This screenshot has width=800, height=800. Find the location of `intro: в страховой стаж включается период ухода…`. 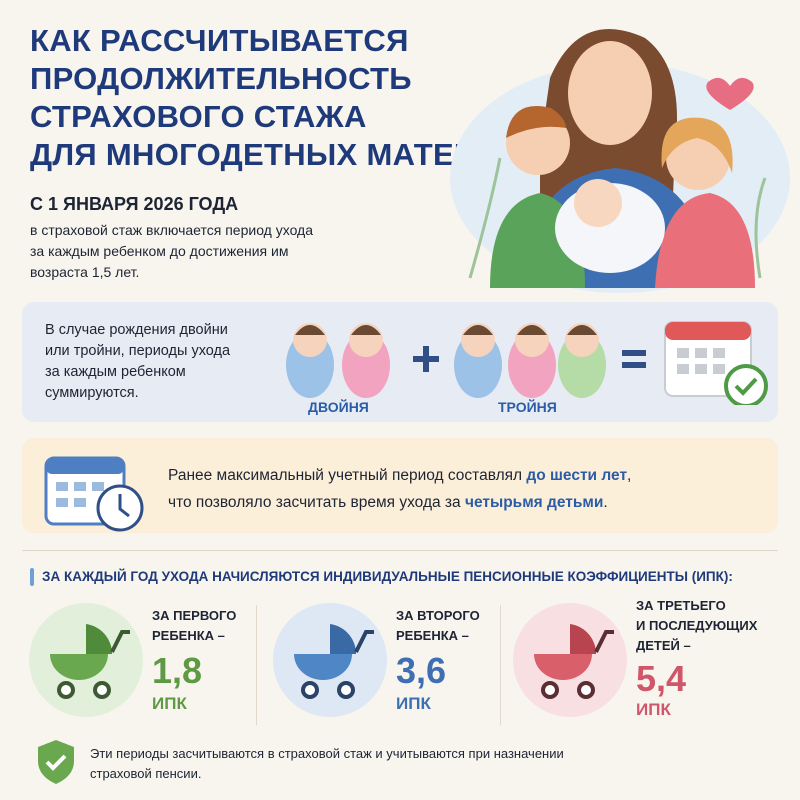

intro: в страховой стаж включается период ухода… is located at coordinates (171, 251).